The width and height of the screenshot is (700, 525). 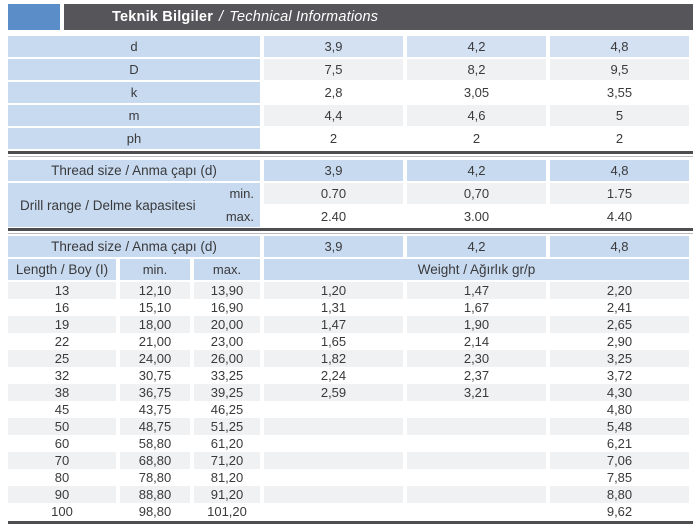 I want to click on param-value-cell: 2, so click(x=619, y=138).